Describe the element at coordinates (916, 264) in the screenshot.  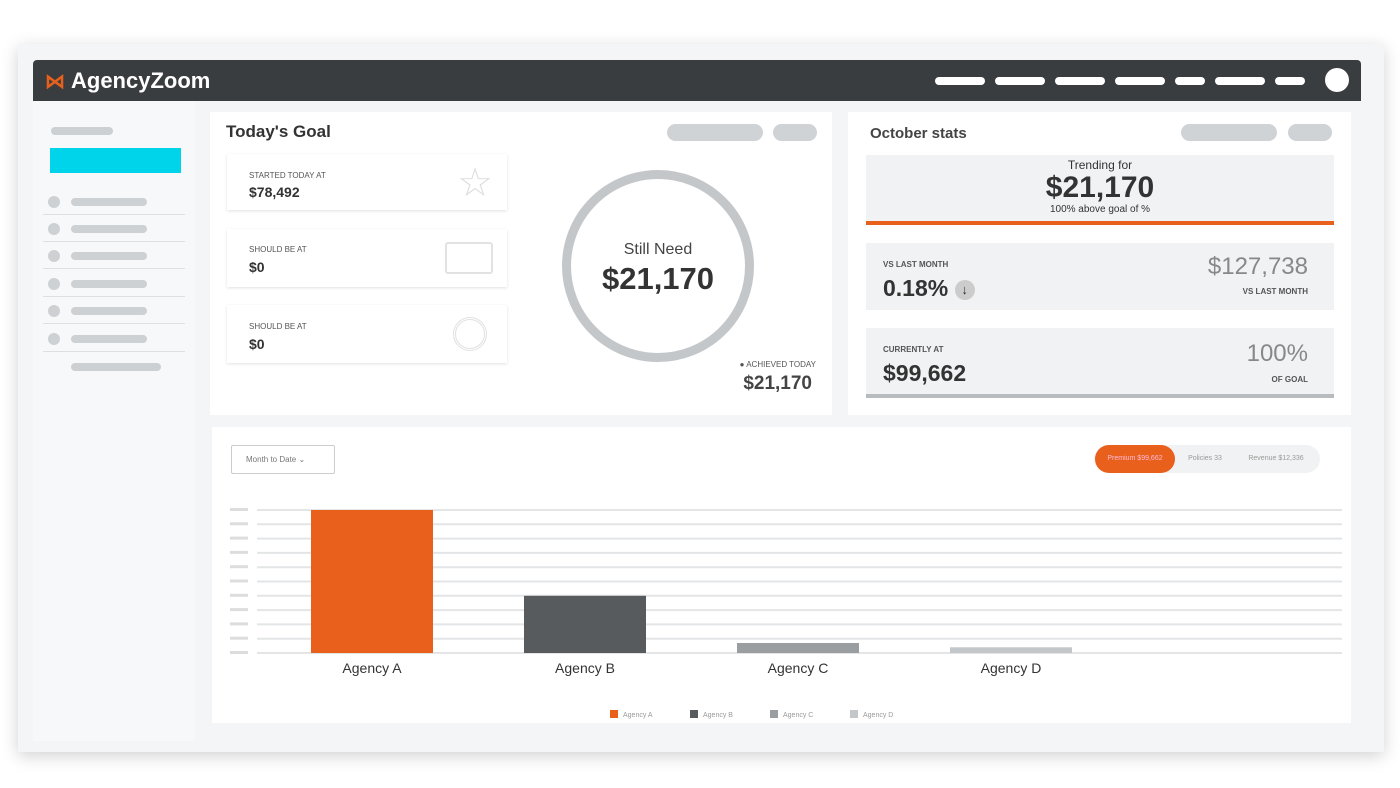
I see `vs-label: VS last month` at that location.